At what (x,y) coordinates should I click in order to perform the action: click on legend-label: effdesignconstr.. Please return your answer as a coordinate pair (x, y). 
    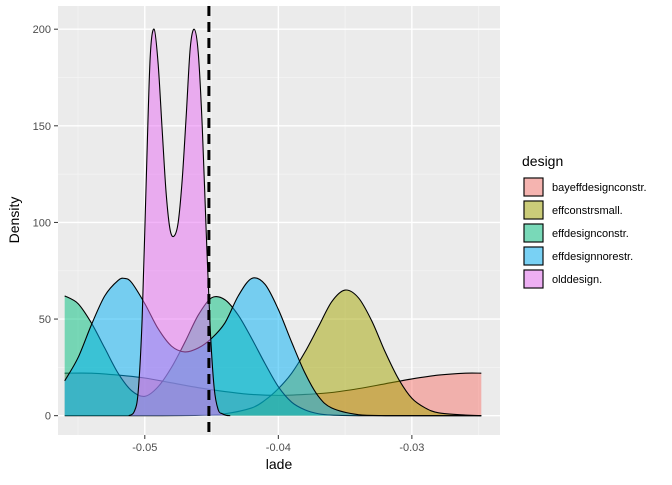
    Looking at the image, I should click on (590, 234).